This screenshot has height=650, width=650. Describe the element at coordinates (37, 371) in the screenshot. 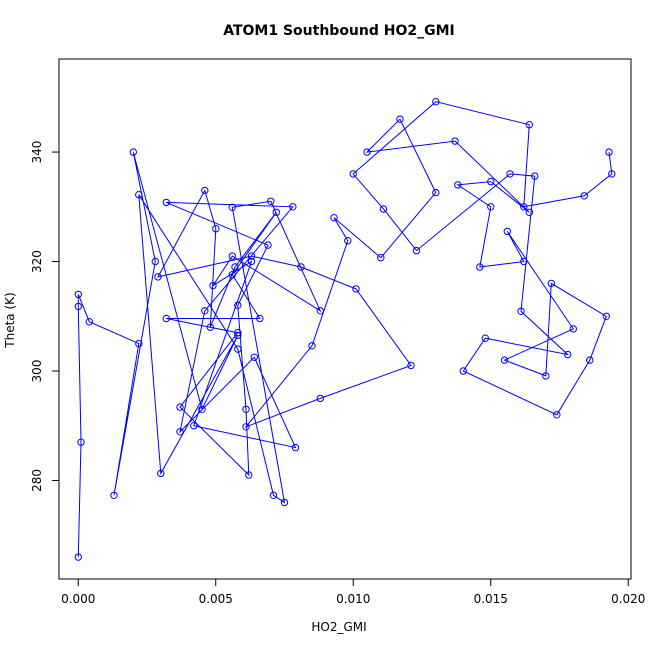

I see `y-tick-label: 300` at that location.